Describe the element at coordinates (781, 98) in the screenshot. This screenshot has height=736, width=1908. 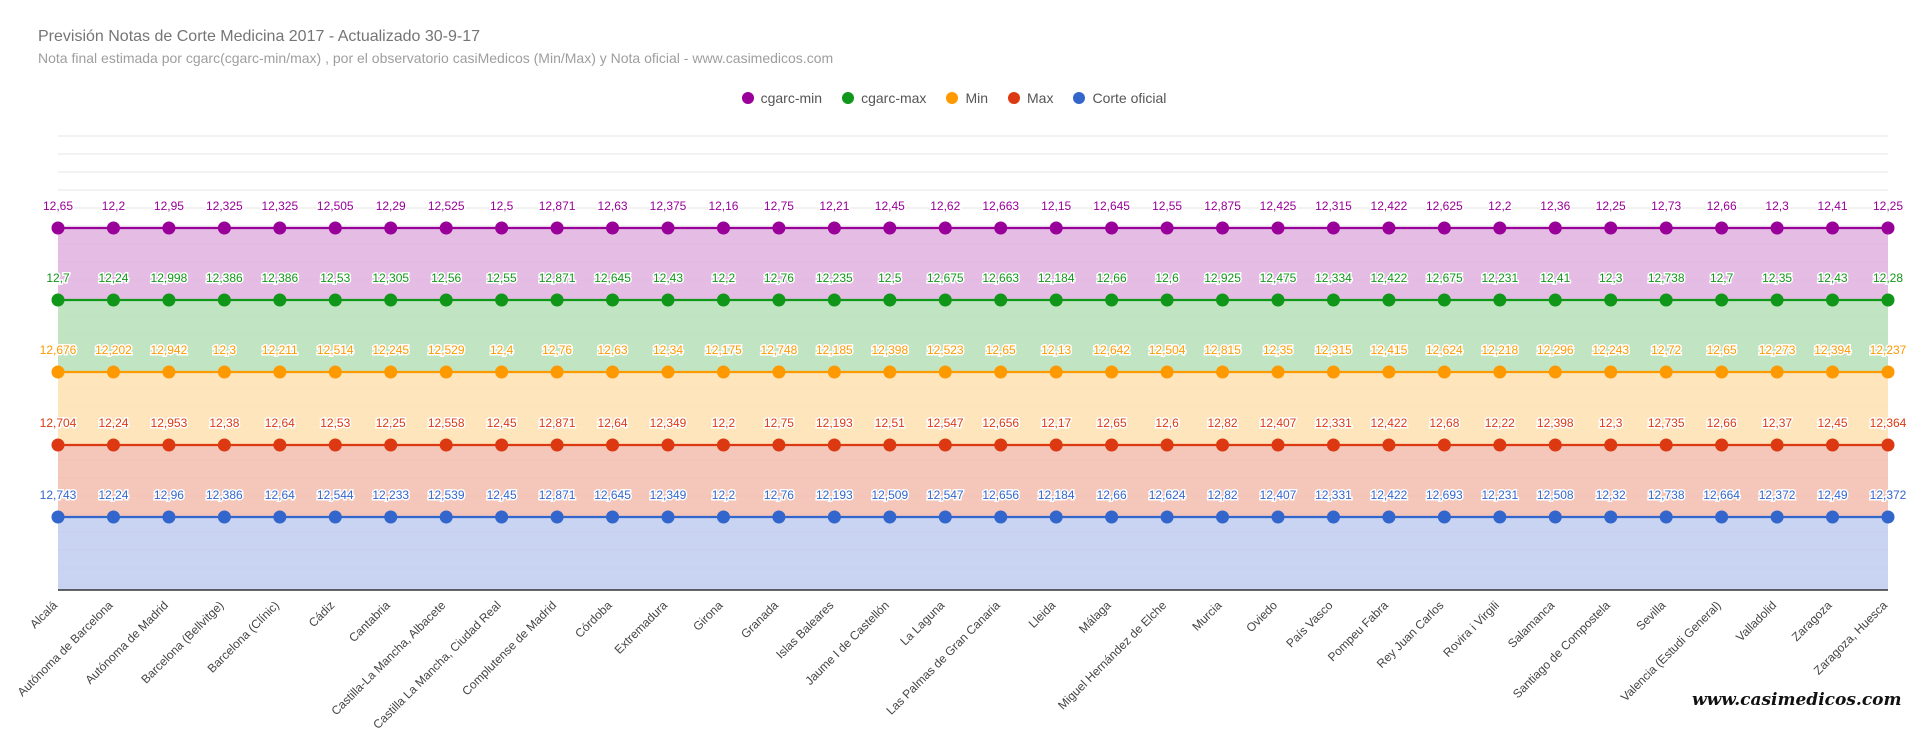
I see `legend-item-cgarc-min: cgarc-min` at that location.